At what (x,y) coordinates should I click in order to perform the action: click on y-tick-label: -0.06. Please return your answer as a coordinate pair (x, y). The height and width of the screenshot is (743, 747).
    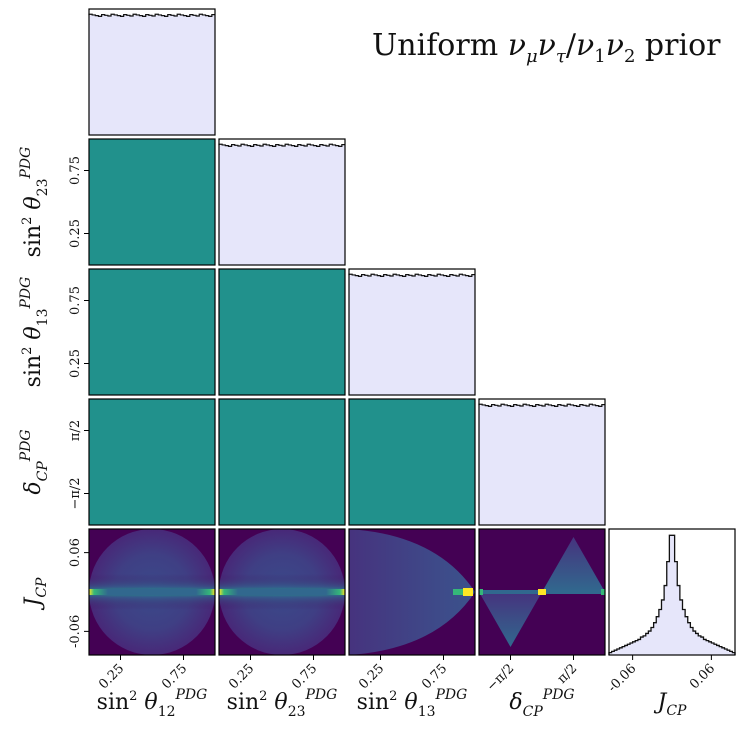
    Looking at the image, I should click on (75, 631).